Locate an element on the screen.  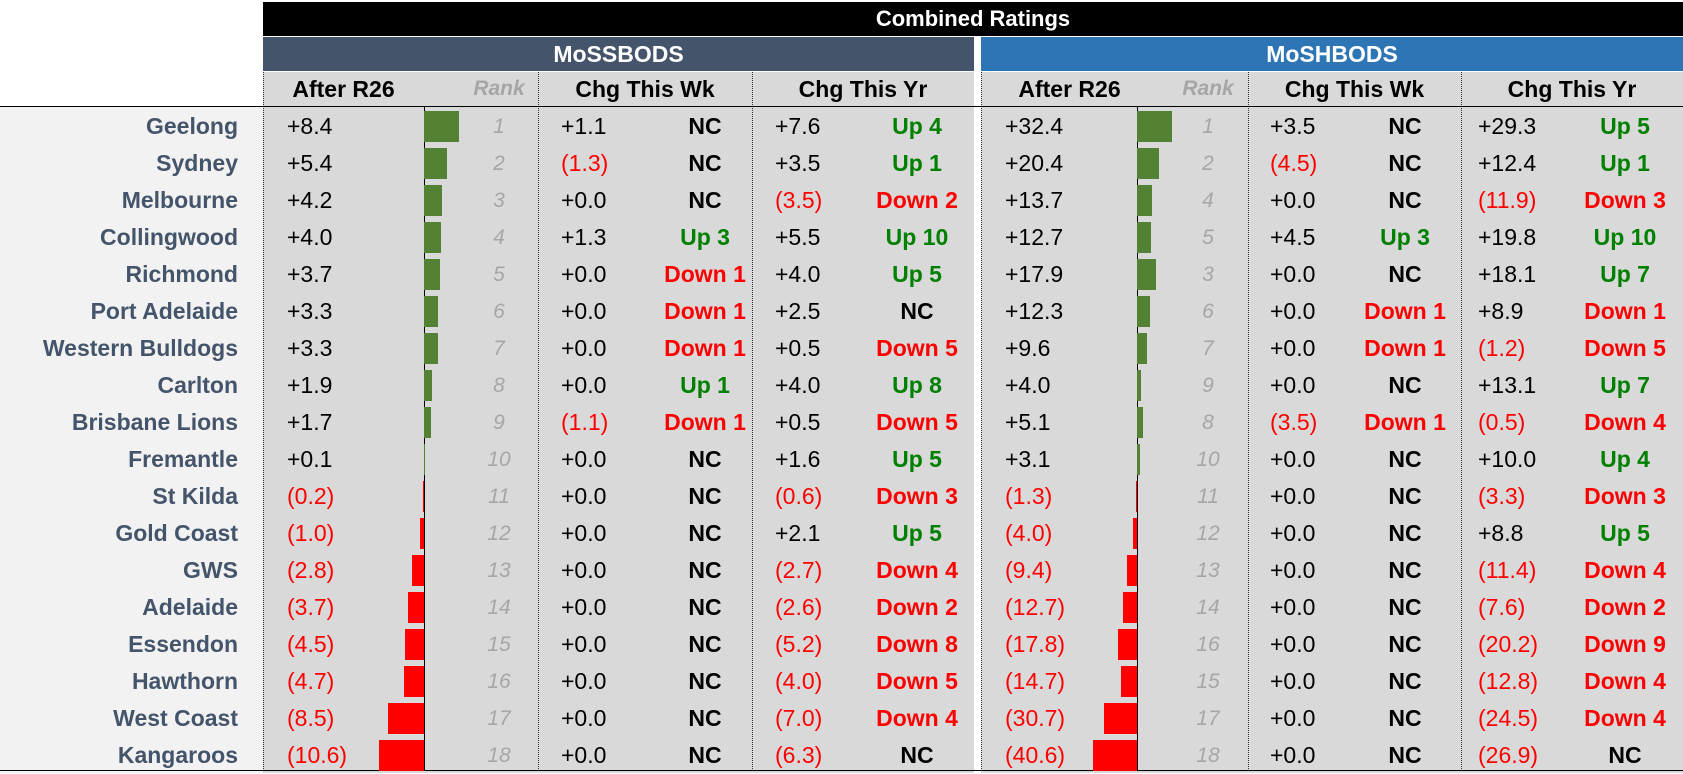
mossbods-rating-value: +4.0 is located at coordinates (310, 237).